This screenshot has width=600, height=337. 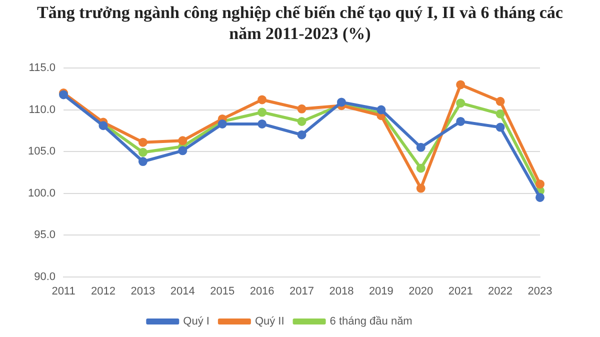 I want to click on x-tick-label: 2021, so click(x=460, y=291).